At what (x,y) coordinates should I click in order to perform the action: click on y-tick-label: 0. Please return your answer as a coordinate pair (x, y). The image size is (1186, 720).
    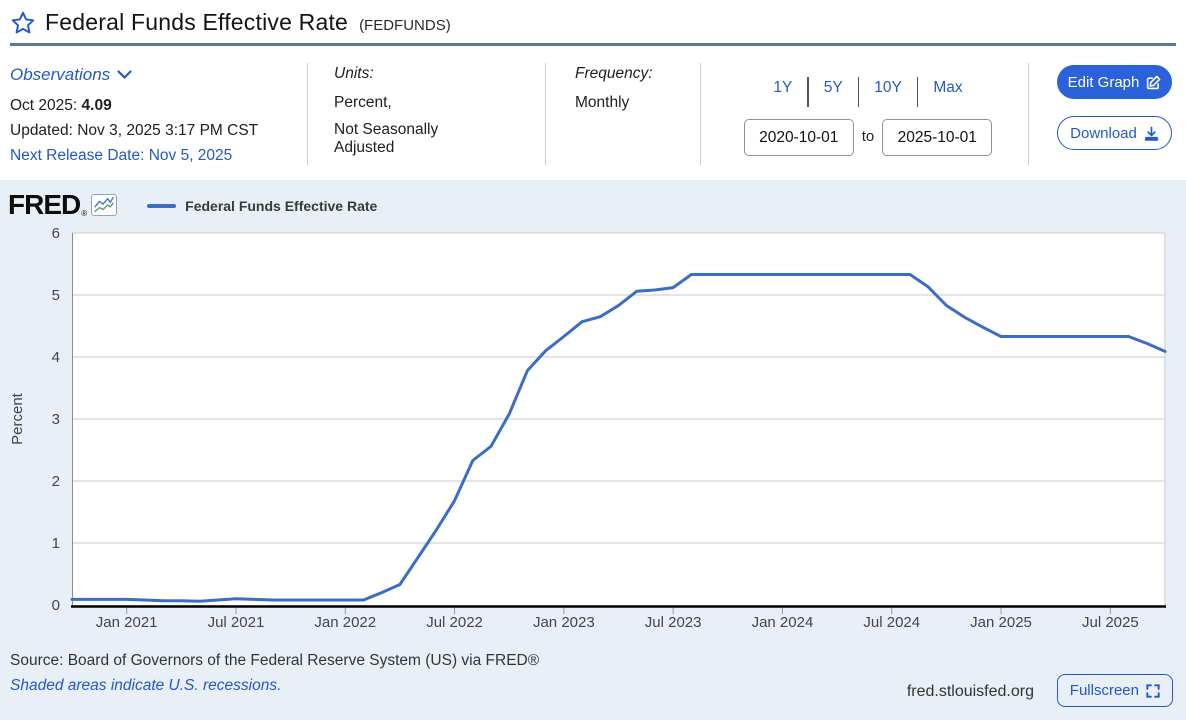
    Looking at the image, I should click on (56, 605).